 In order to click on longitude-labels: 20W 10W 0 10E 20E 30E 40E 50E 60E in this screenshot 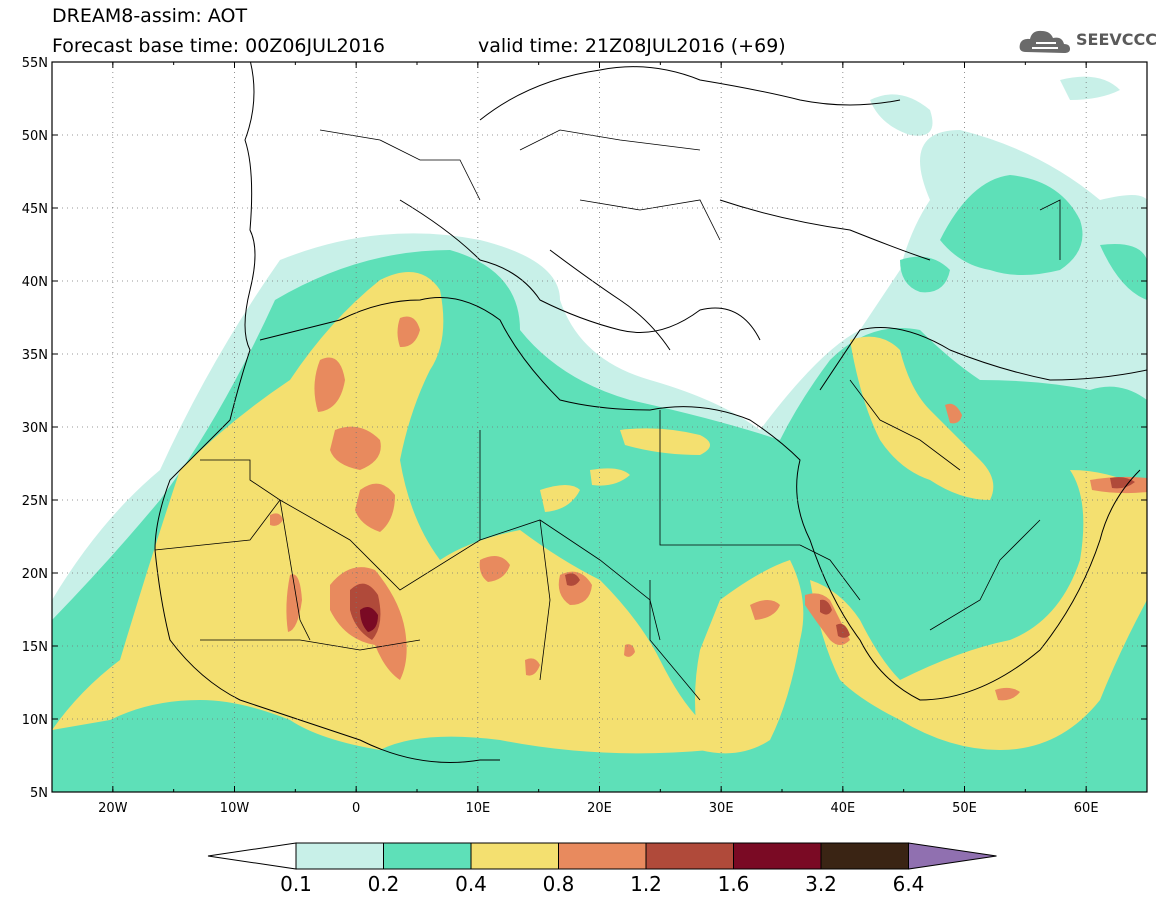, I will do `click(598, 808)`.